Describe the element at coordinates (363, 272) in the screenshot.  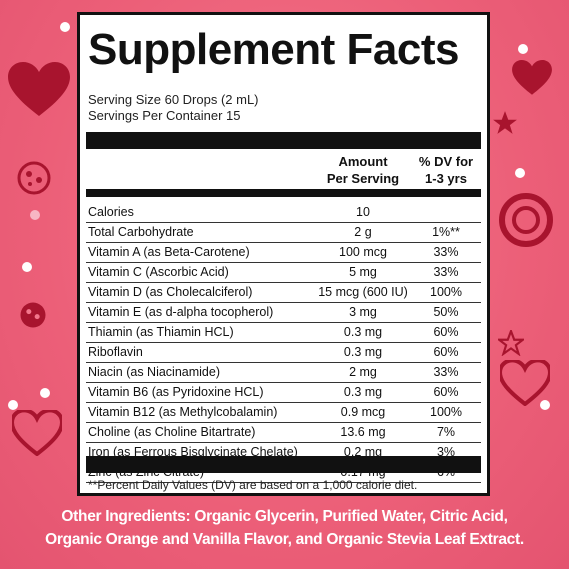
I see `nutrient-amount: 5 mg` at that location.